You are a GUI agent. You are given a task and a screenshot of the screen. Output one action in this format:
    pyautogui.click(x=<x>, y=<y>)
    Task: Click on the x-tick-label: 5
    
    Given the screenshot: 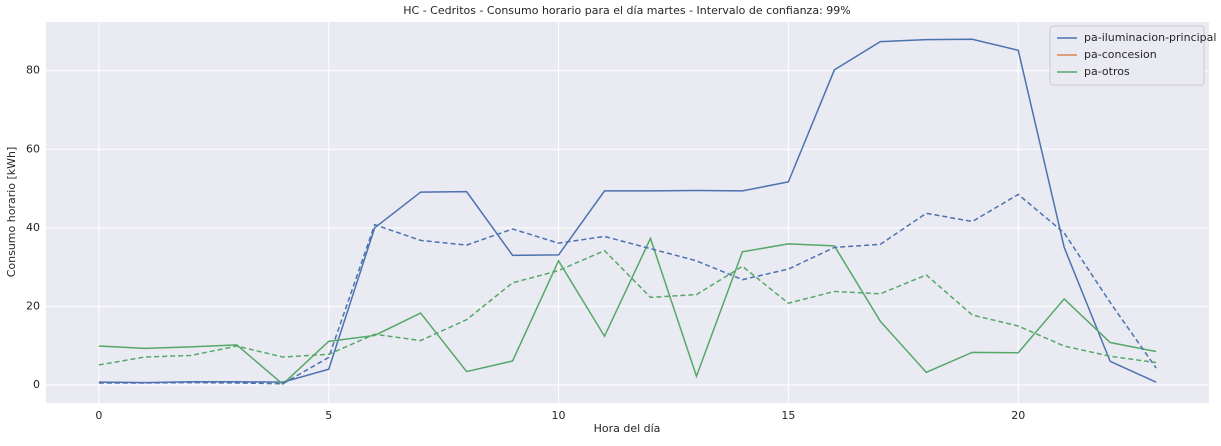 What is the action you would take?
    pyautogui.click(x=328, y=415)
    